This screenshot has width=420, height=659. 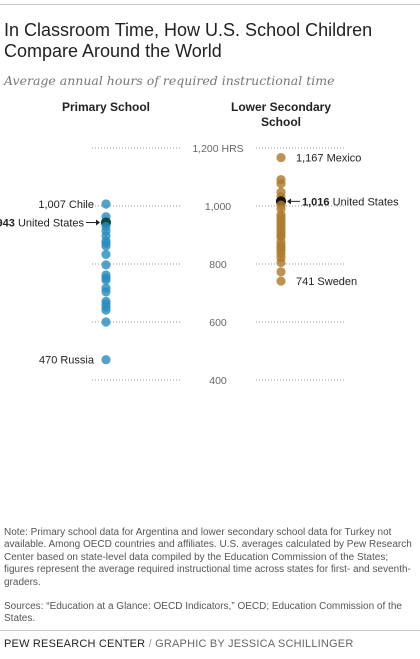 I want to click on series-name-primary: Primary School, so click(x=106, y=107).